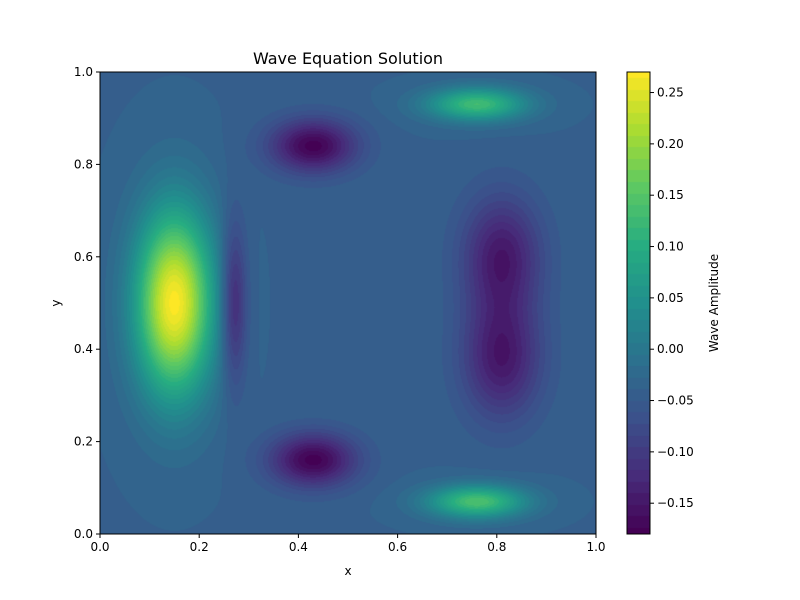 The height and width of the screenshot is (600, 800). What do you see at coordinates (670, 247) in the screenshot?
I see `colorbar-tick-label: 0.10` at bounding box center [670, 247].